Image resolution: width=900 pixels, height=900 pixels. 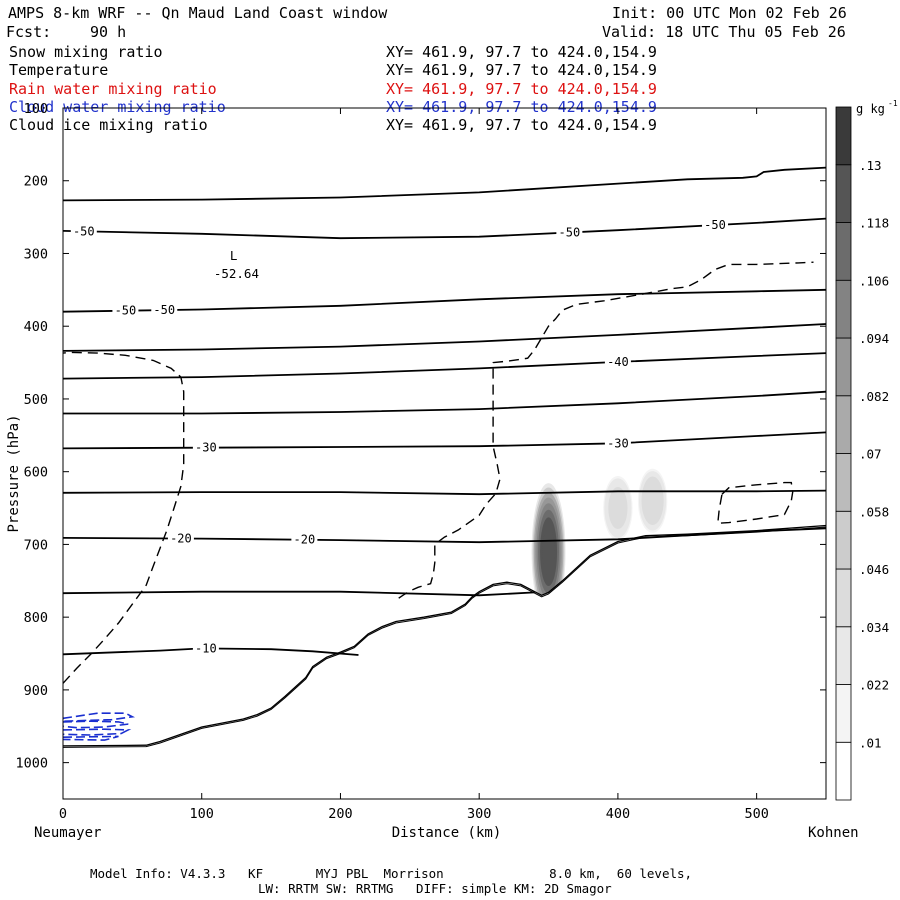 I want to click on header-fcst-label: Fcst:, so click(x=29, y=32).